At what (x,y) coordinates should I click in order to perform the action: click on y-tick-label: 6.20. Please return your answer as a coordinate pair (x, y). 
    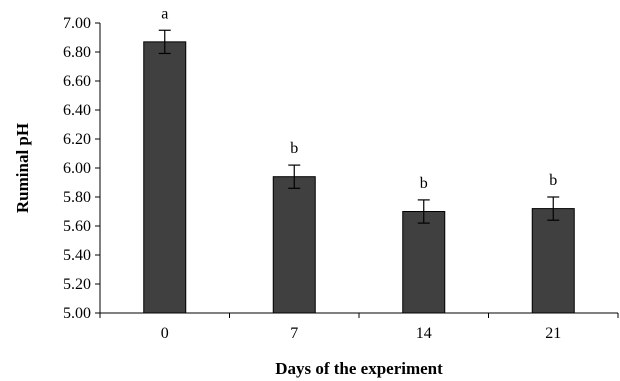
    Looking at the image, I should click on (77, 139).